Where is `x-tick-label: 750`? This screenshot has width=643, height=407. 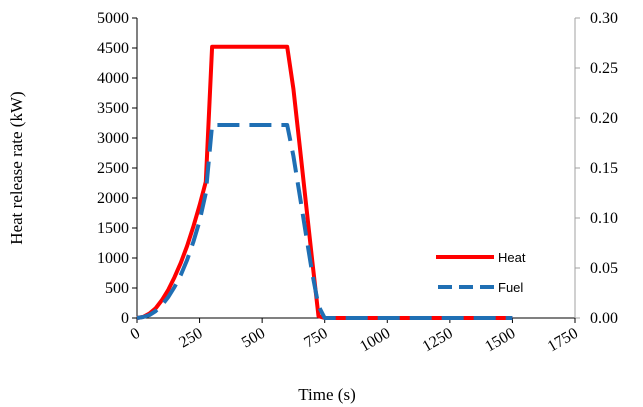 x-tick-label: 750 is located at coordinates (315, 338).